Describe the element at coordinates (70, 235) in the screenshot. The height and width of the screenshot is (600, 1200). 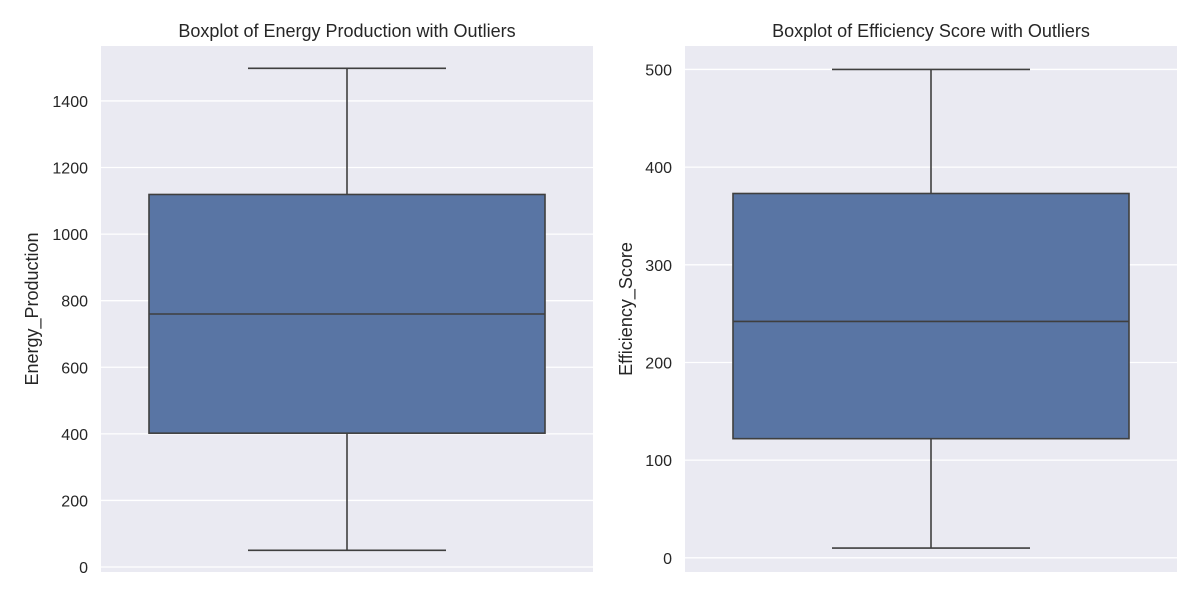
I see `y-tick-label: 1000` at that location.